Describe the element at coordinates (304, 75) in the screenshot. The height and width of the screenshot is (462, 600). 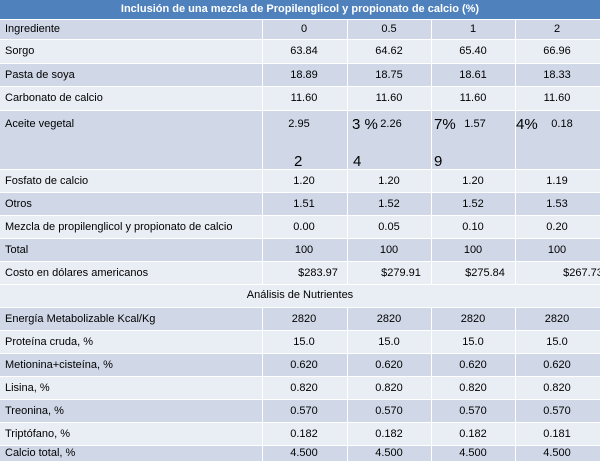
I see `table-cell: 18.89` at that location.